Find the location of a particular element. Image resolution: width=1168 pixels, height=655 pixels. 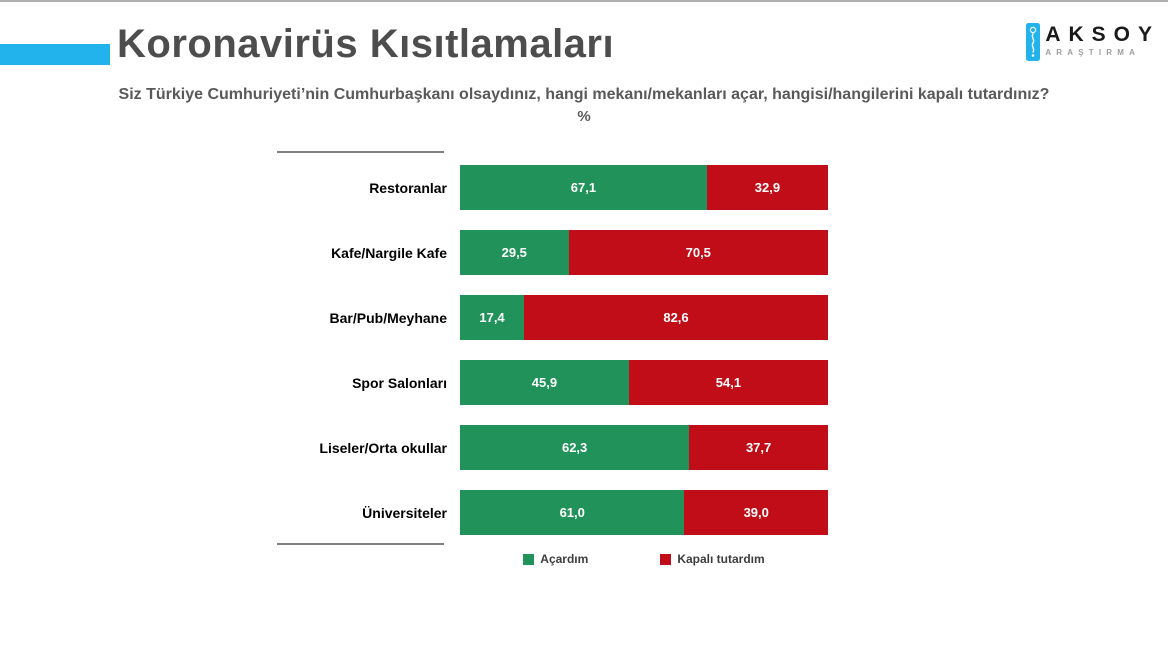

top-border-line is located at coordinates (584, 1).